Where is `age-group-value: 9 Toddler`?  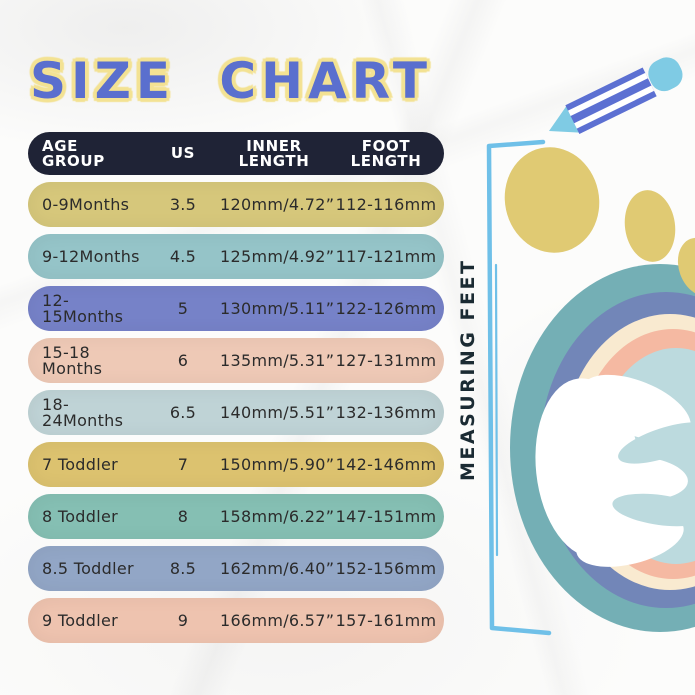
age-group-value: 9 Toddler is located at coordinates (80, 620).